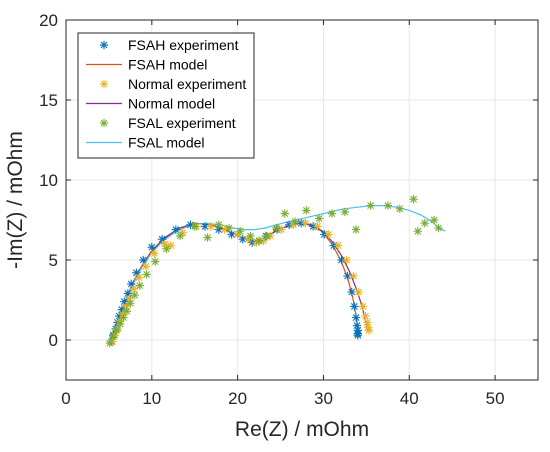 Image resolution: width=550 pixels, height=452 pixels. Describe the element at coordinates (237, 398) in the screenshot. I see `x-tick-label: 20` at that location.